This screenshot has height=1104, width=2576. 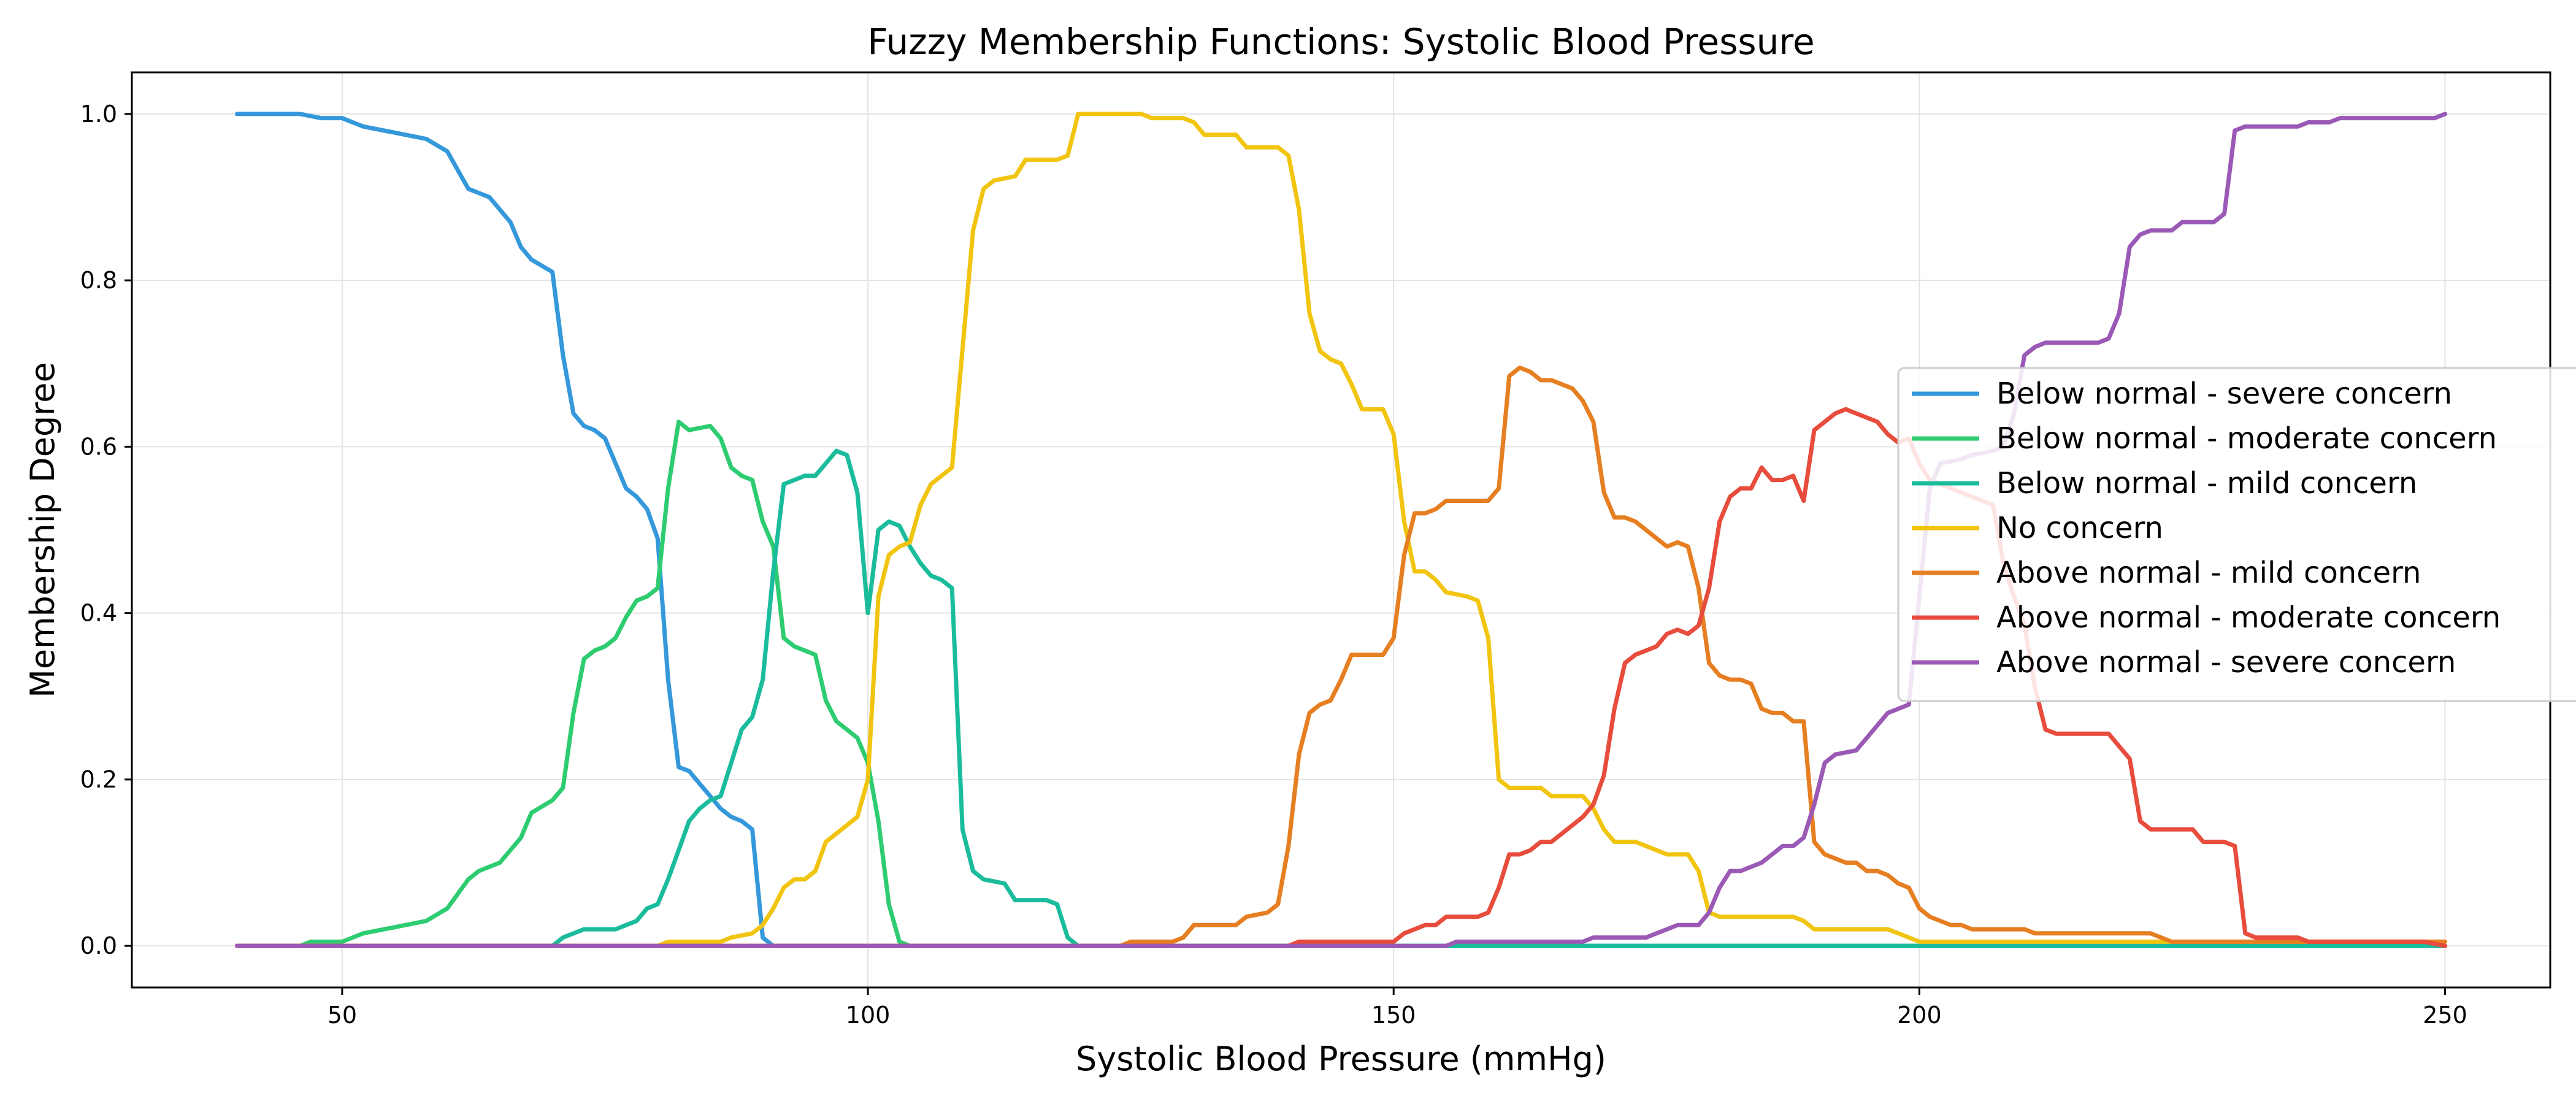 I want to click on y-tick-label: 0.8, so click(x=98, y=280).